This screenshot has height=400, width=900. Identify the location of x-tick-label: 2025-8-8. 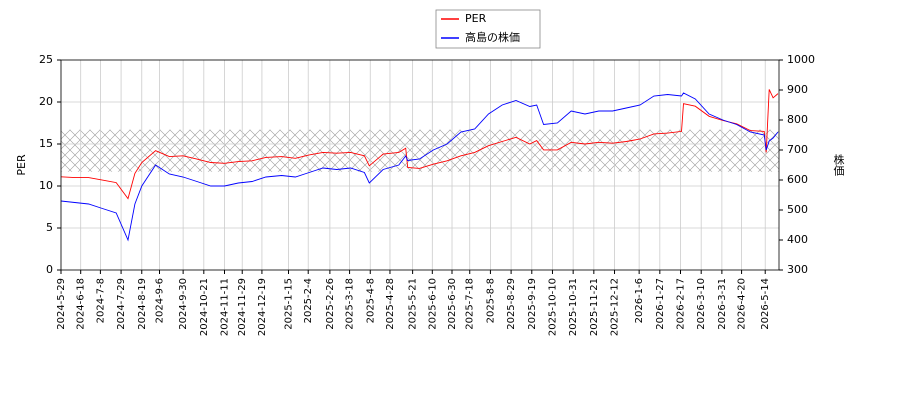
(490, 300).